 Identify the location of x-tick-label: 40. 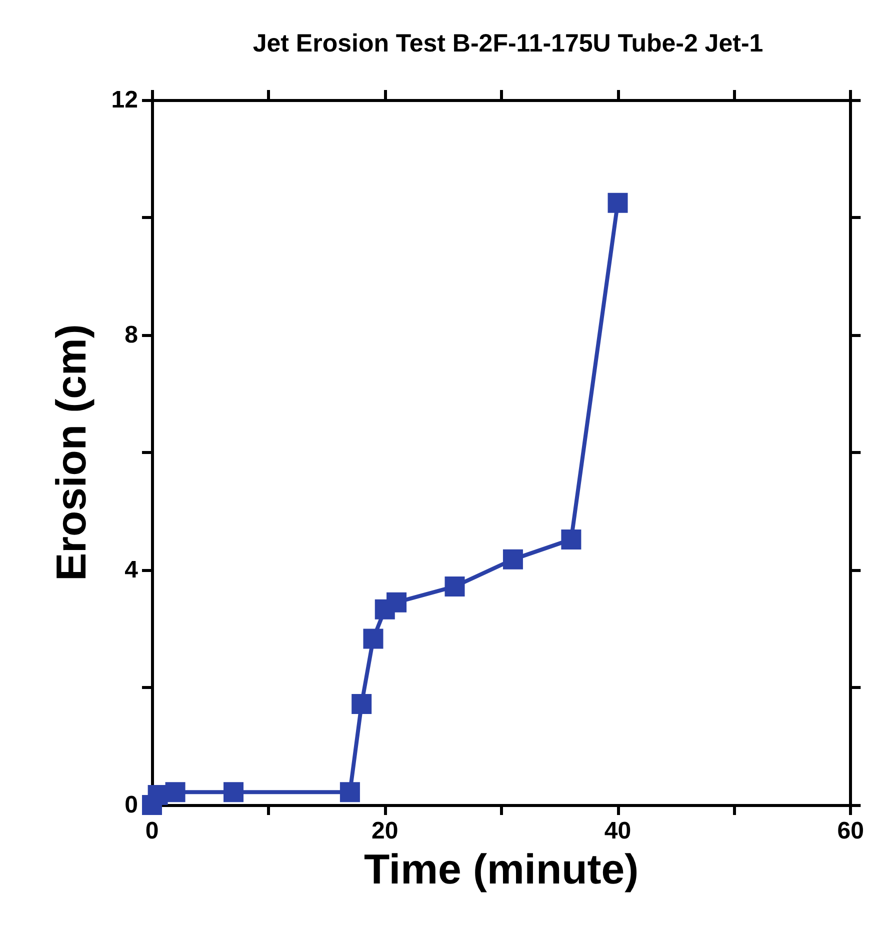
(618, 831).